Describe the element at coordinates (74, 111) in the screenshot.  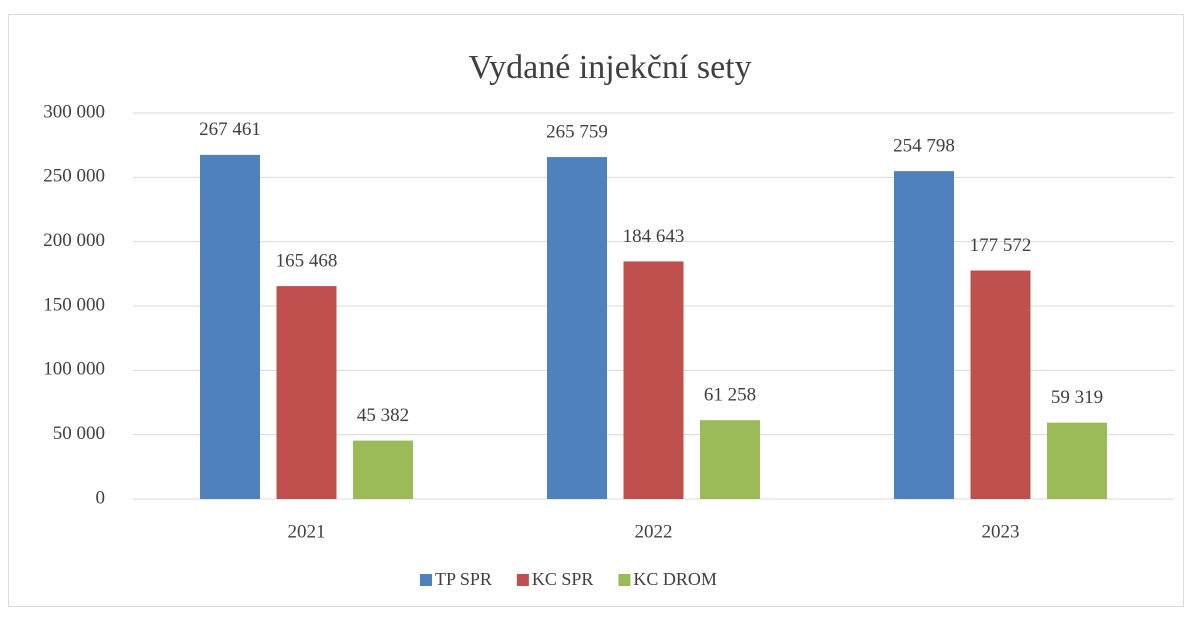
I see `y-tick-label: 300 000` at that location.